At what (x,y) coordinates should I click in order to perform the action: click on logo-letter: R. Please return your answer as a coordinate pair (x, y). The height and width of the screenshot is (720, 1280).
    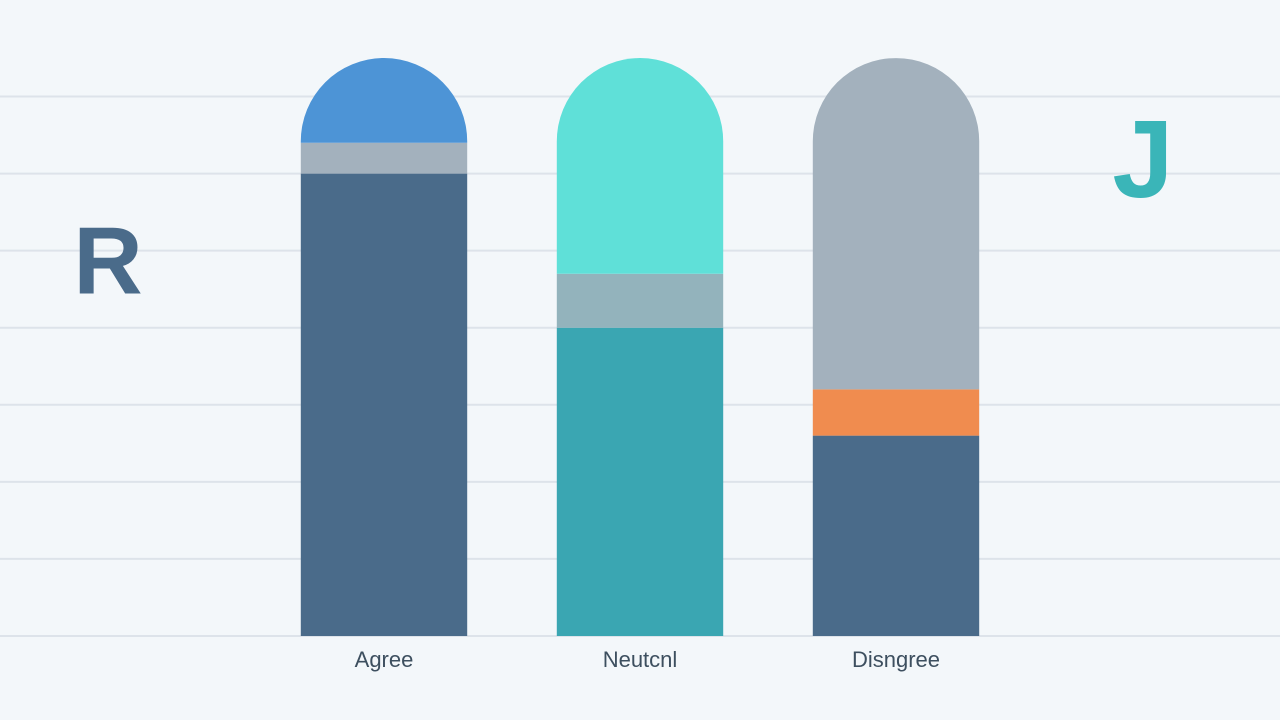
    Looking at the image, I should click on (107, 260).